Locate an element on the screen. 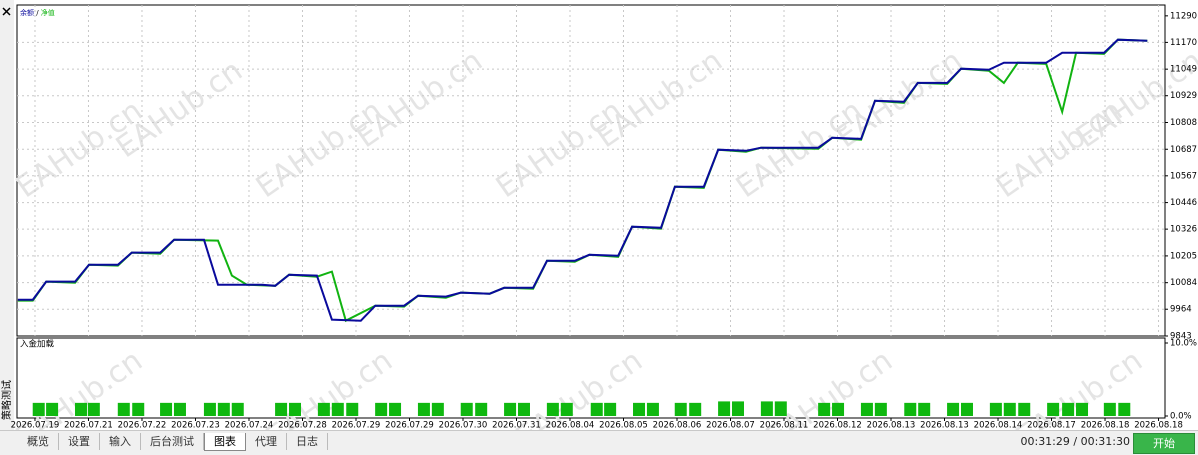 The width and height of the screenshot is (1198, 455). y-tick-label: 10.0% is located at coordinates (1183, 344).